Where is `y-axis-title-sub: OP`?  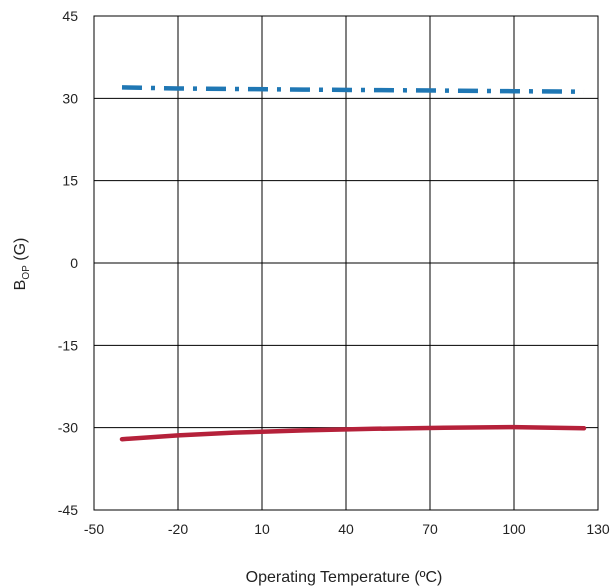
y-axis-title-sub: OP is located at coordinates (26, 272).